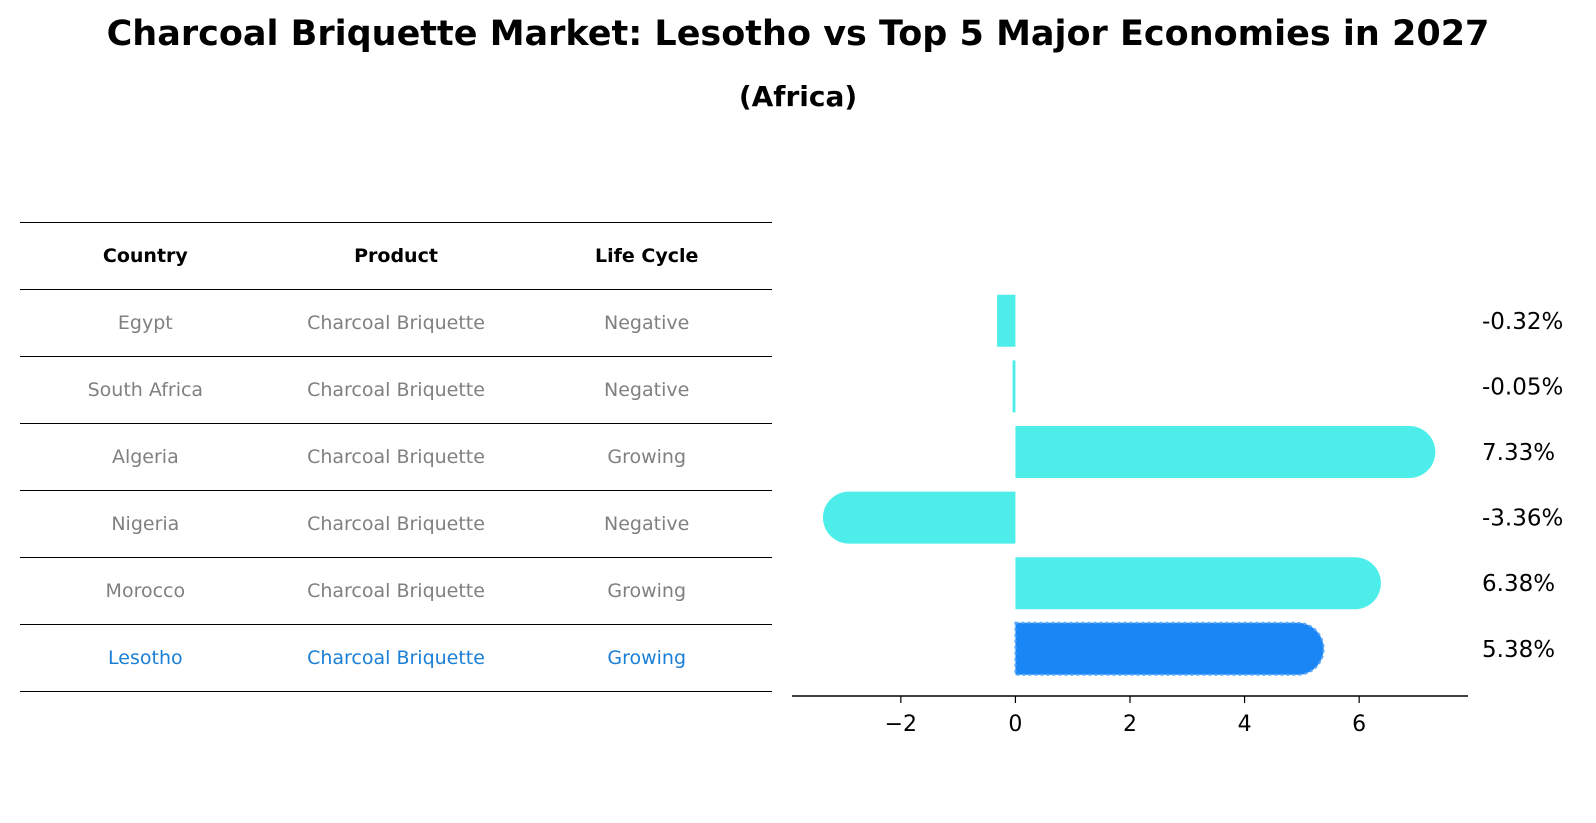 This screenshot has width=1596, height=823. Describe the element at coordinates (1287, 386) in the screenshot. I see `bar-south-africa: -0.05%` at that location.